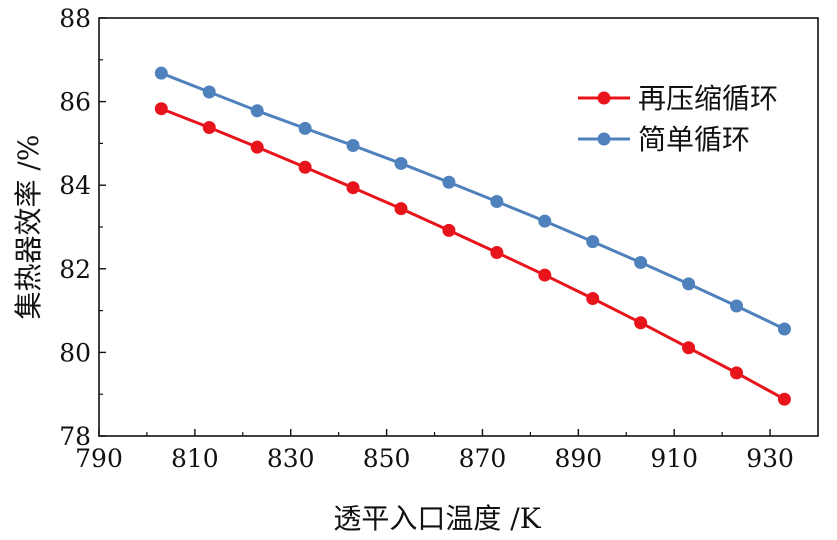 Image resolution: width=837 pixels, height=540 pixels. What do you see at coordinates (578, 458) in the screenshot?
I see `x-tick-label: 890` at bounding box center [578, 458].